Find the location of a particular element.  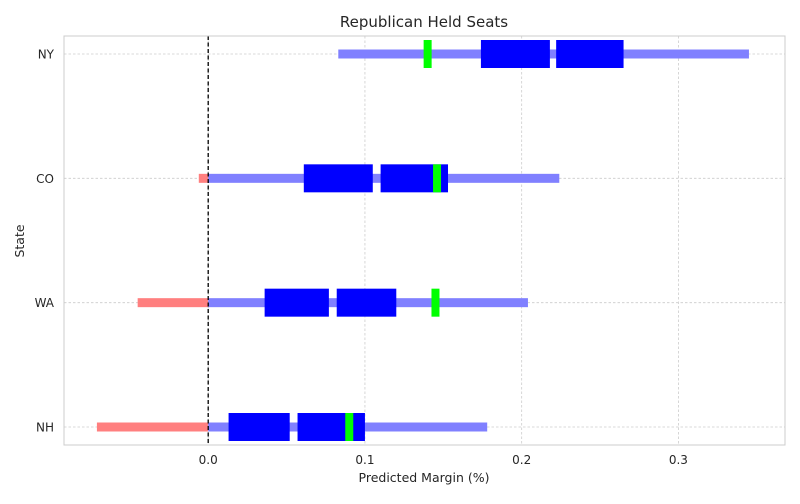

x-axis-label: Predicted Margin (%) is located at coordinates (424, 477).